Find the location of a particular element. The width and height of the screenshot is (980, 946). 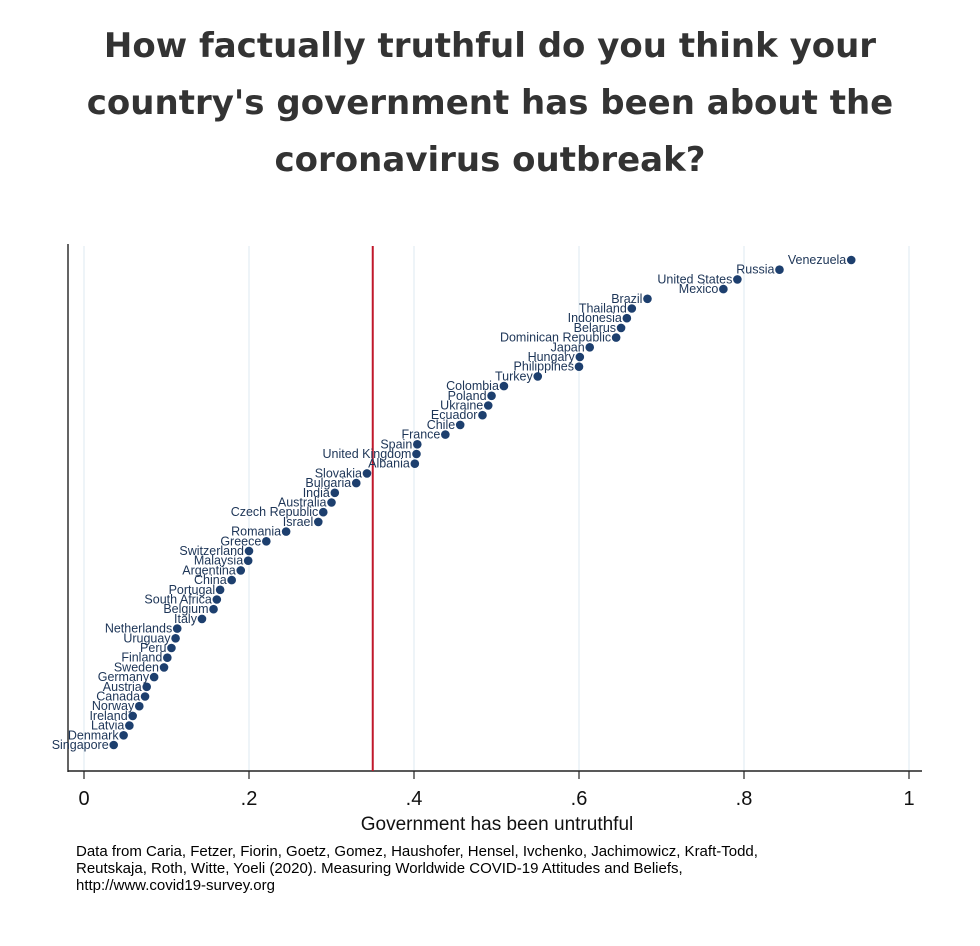

point-label: Israel is located at coordinates (298, 522).